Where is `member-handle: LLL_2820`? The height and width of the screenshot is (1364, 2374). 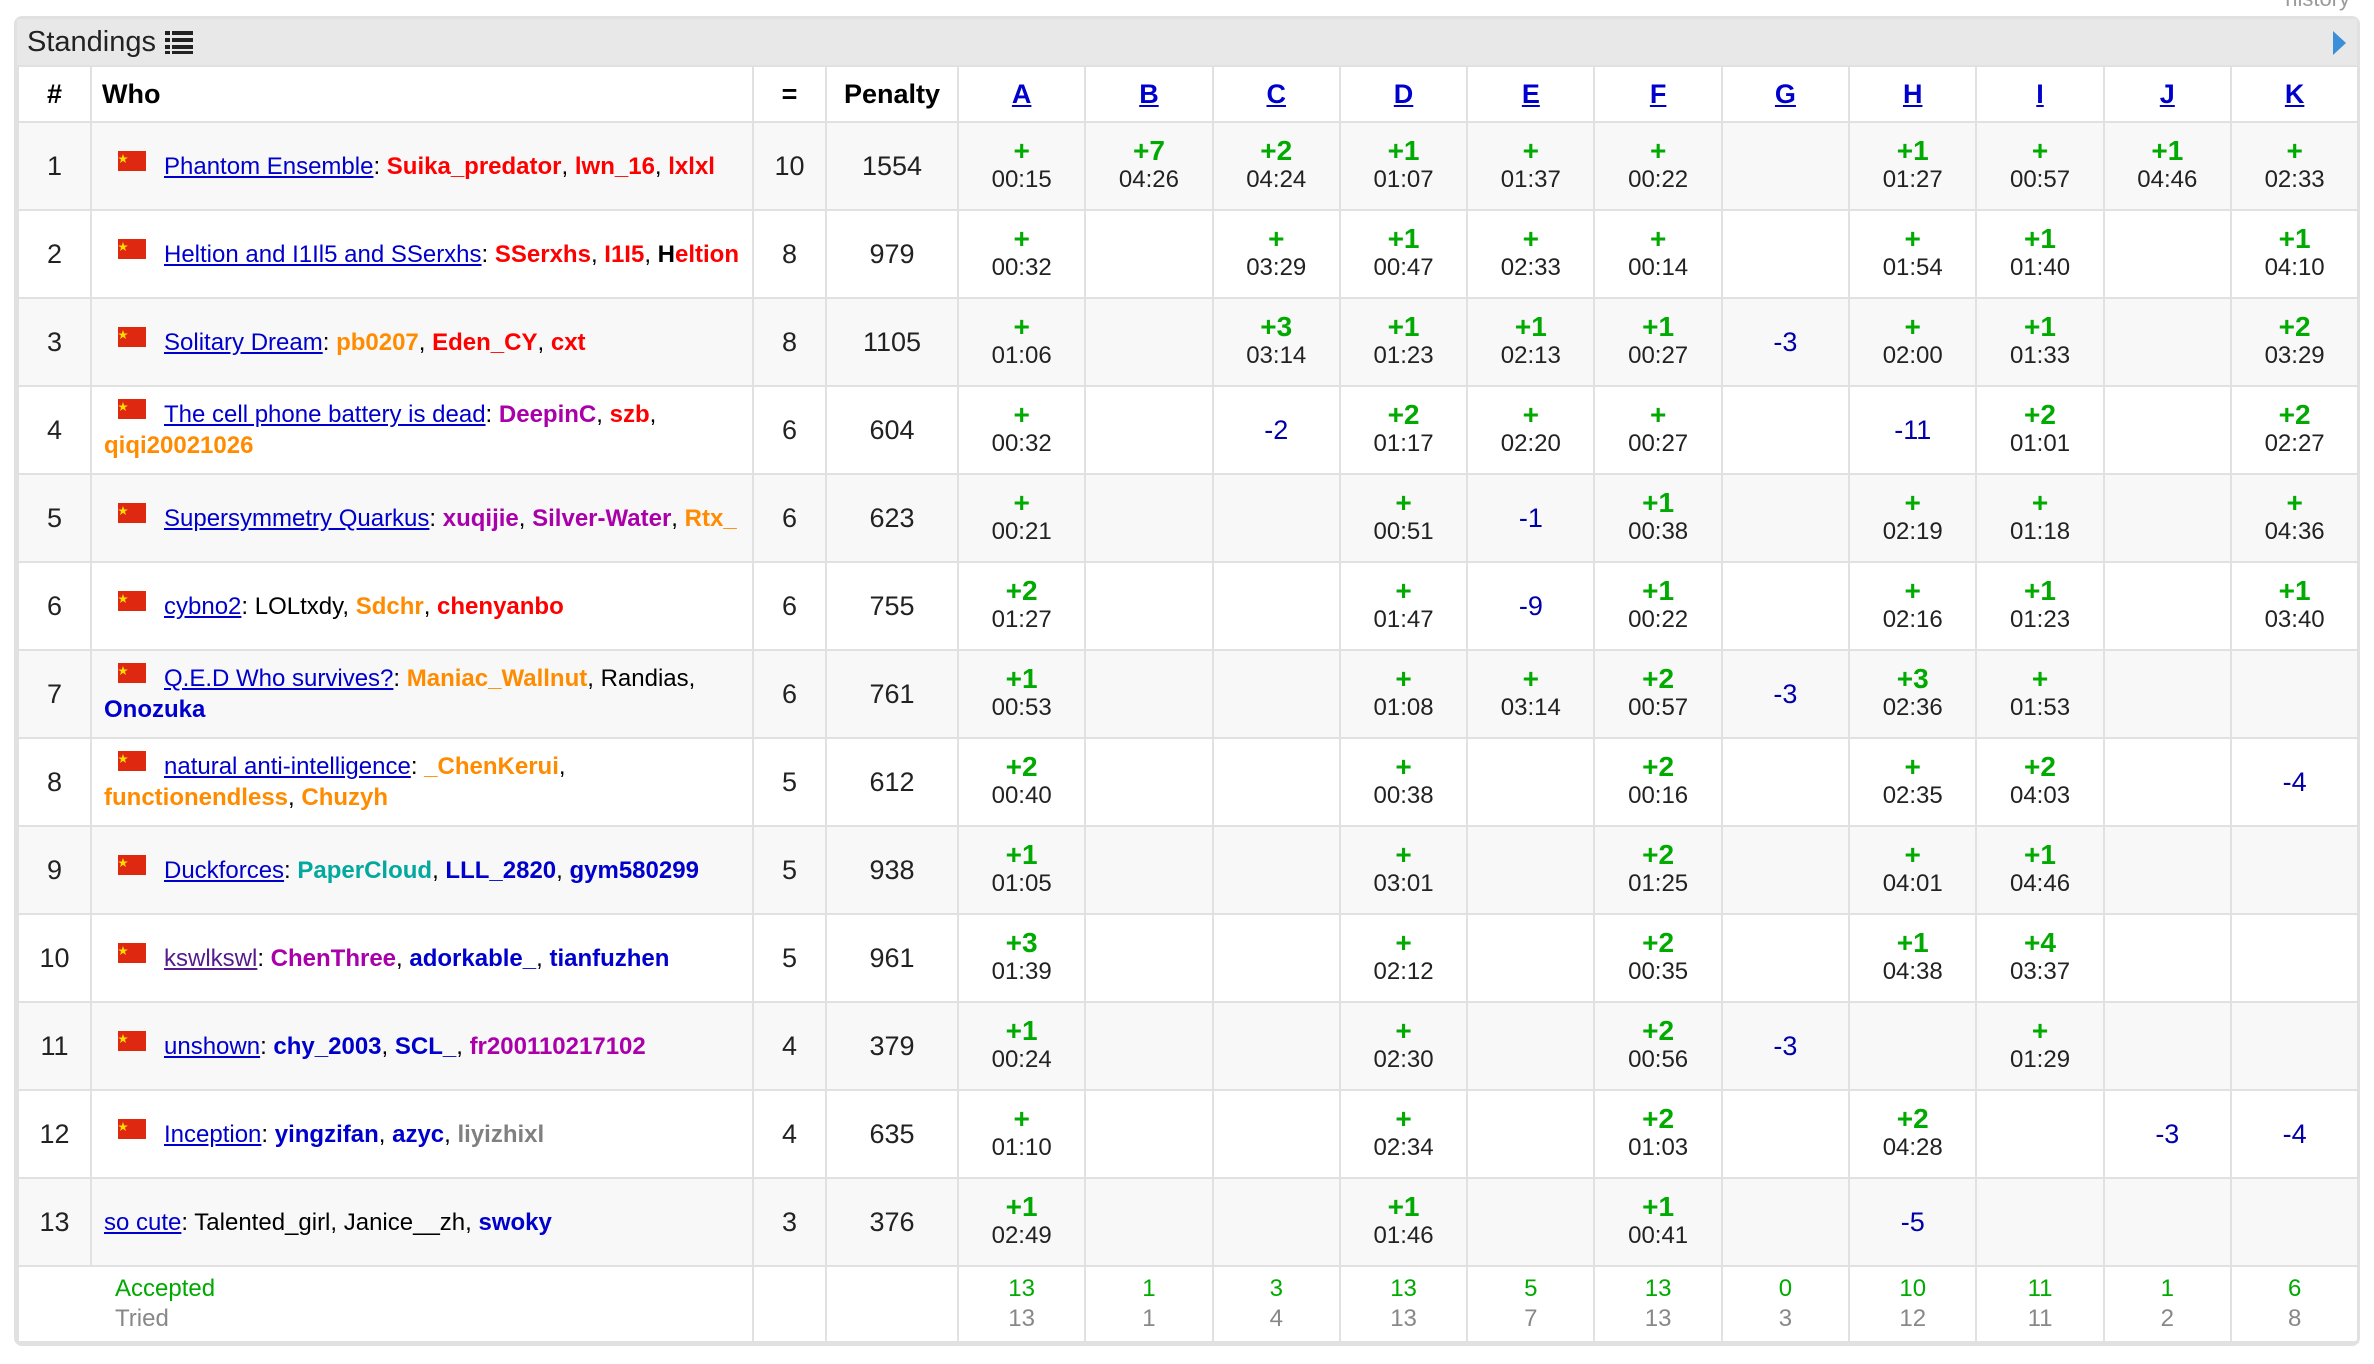 member-handle: LLL_2820 is located at coordinates (501, 870).